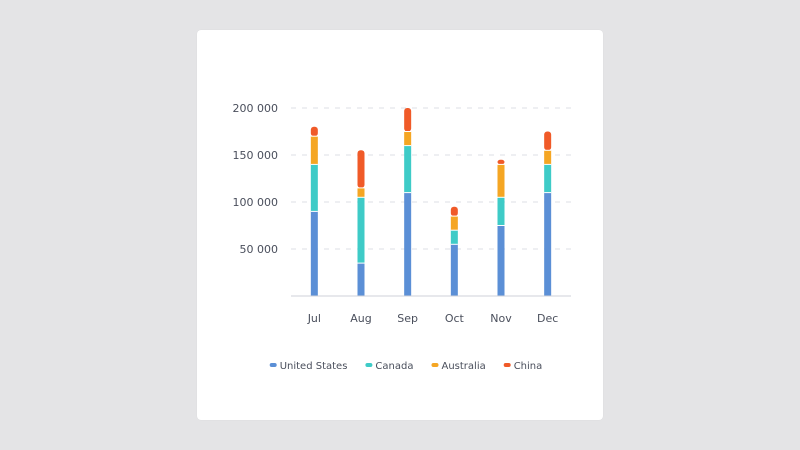  I want to click on gridlines, so click(431, 178).